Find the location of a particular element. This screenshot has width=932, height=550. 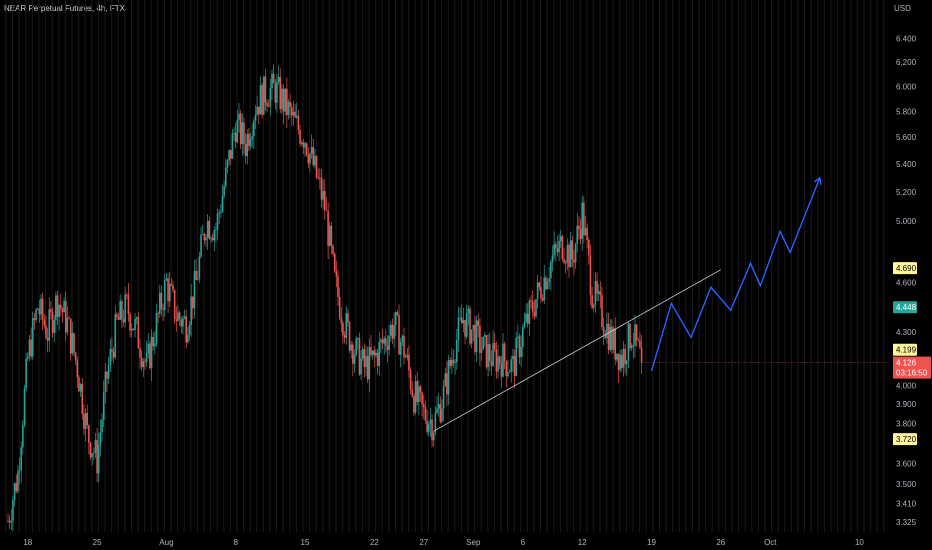

x-tick-label: 22 is located at coordinates (374, 542).